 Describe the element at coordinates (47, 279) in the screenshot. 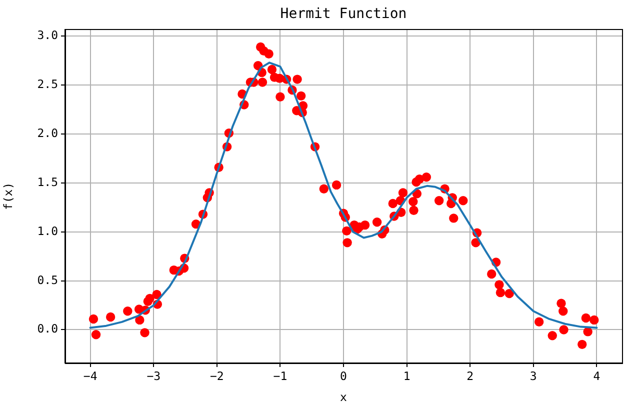

I see `y-tick-label: 0.5` at that location.